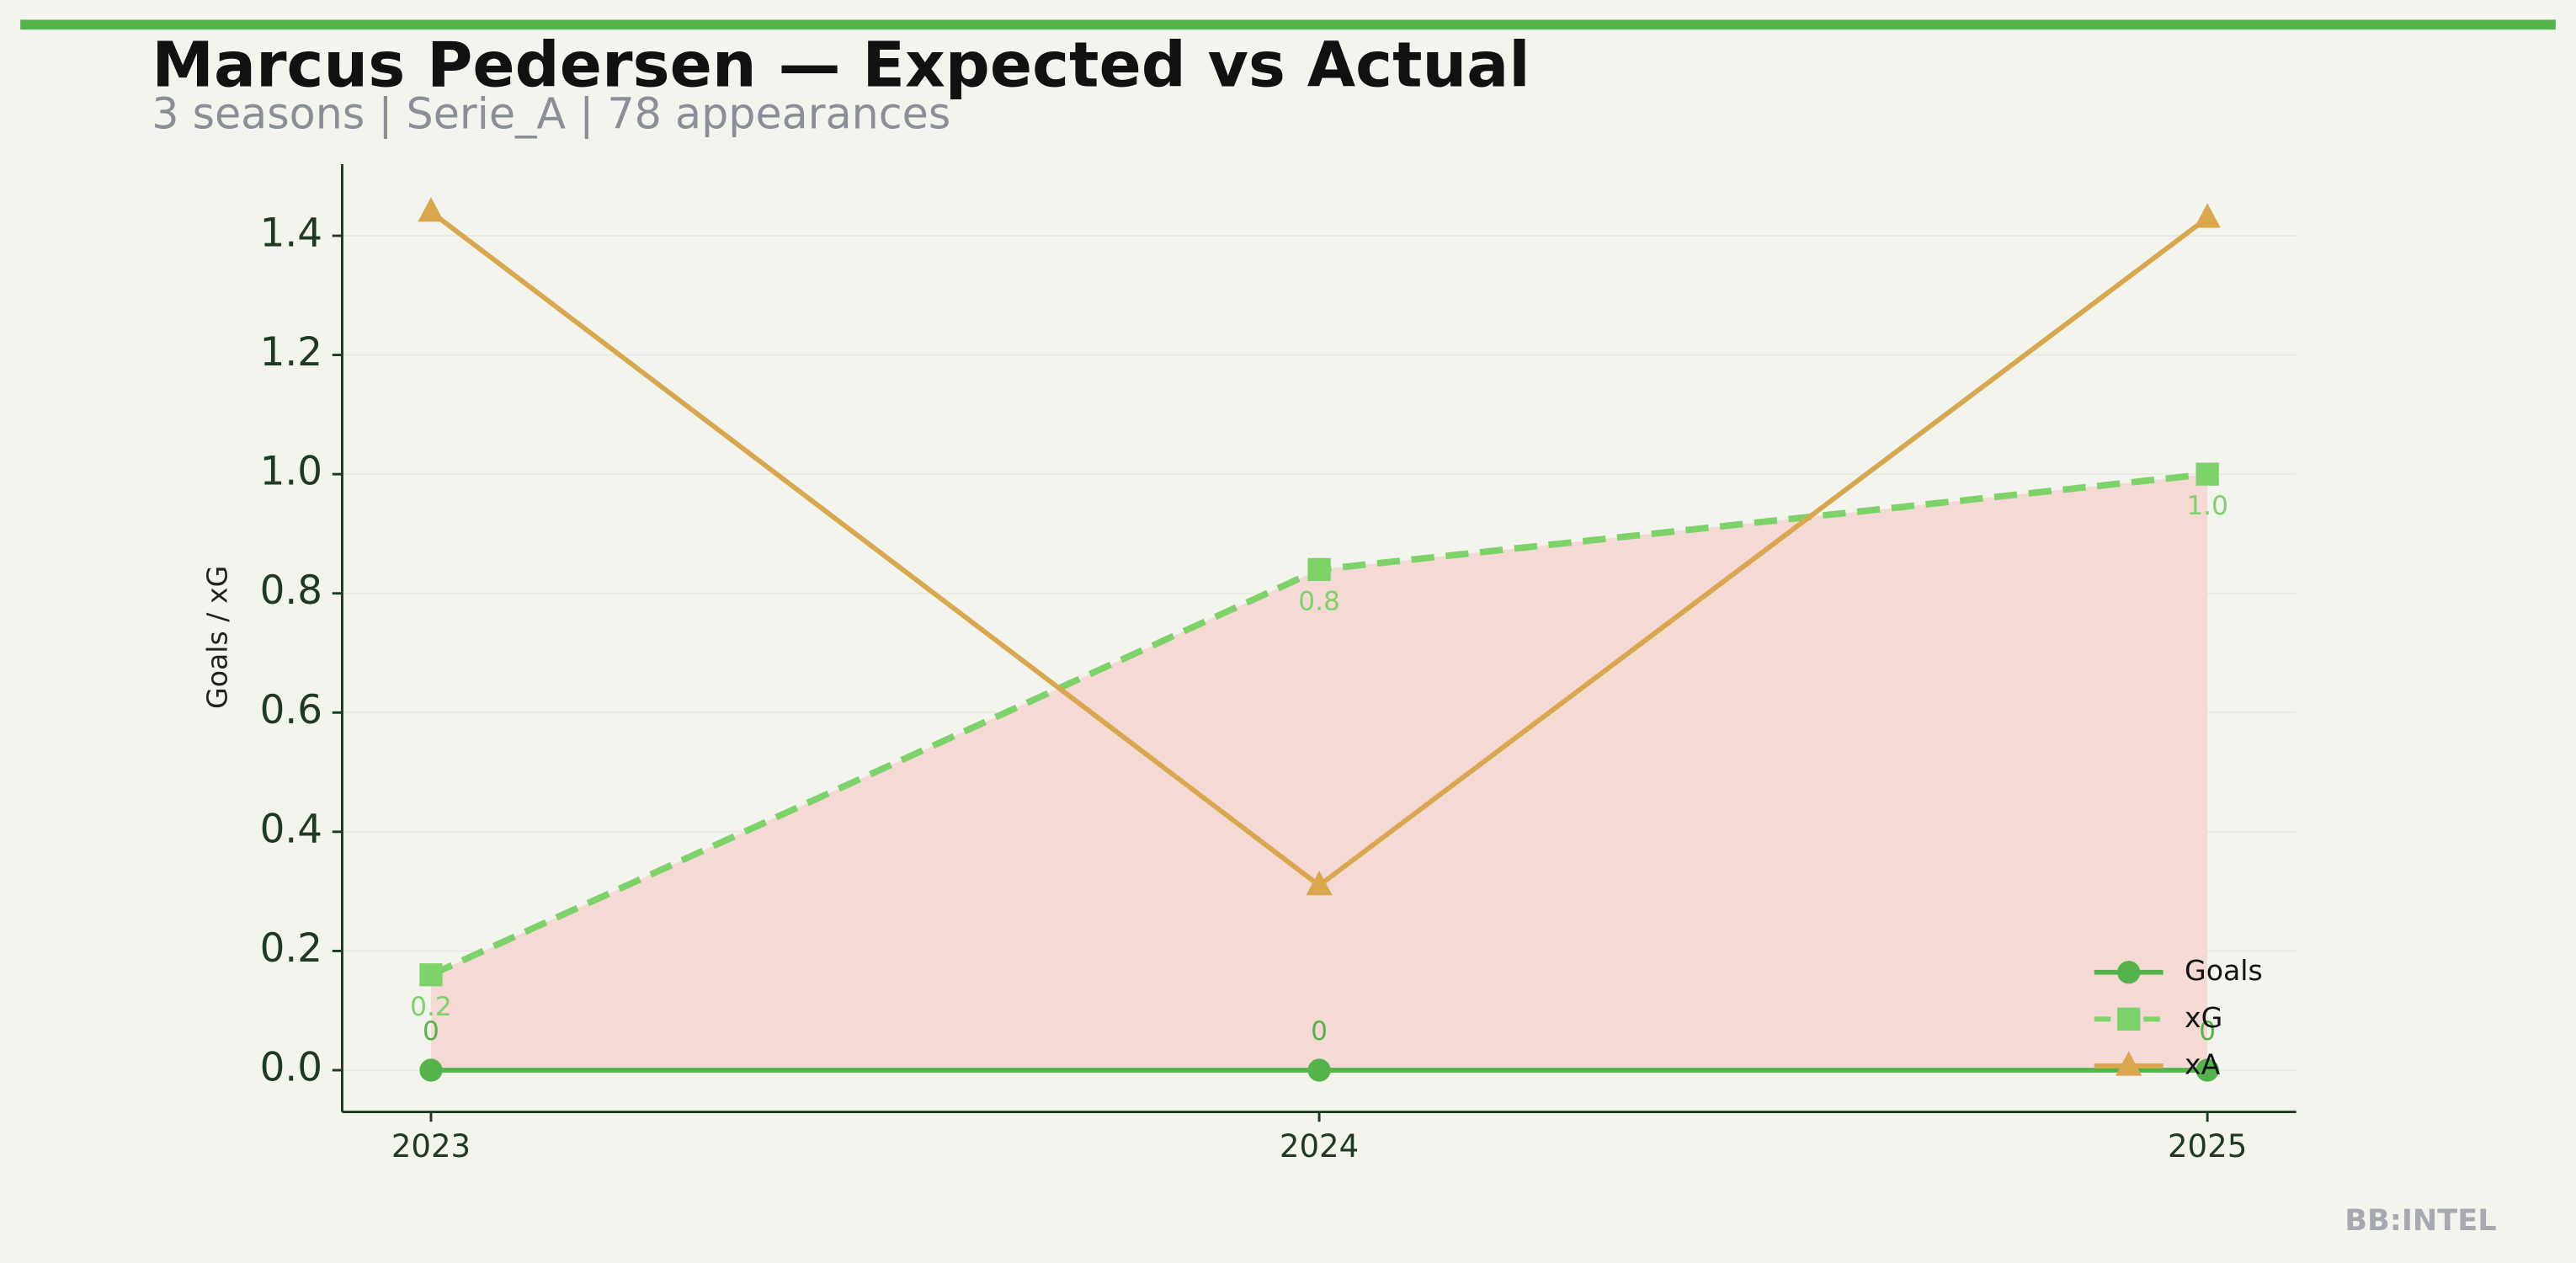  Describe the element at coordinates (2420, 1220) in the screenshot. I see `watermark: BB:INTEL` at that location.